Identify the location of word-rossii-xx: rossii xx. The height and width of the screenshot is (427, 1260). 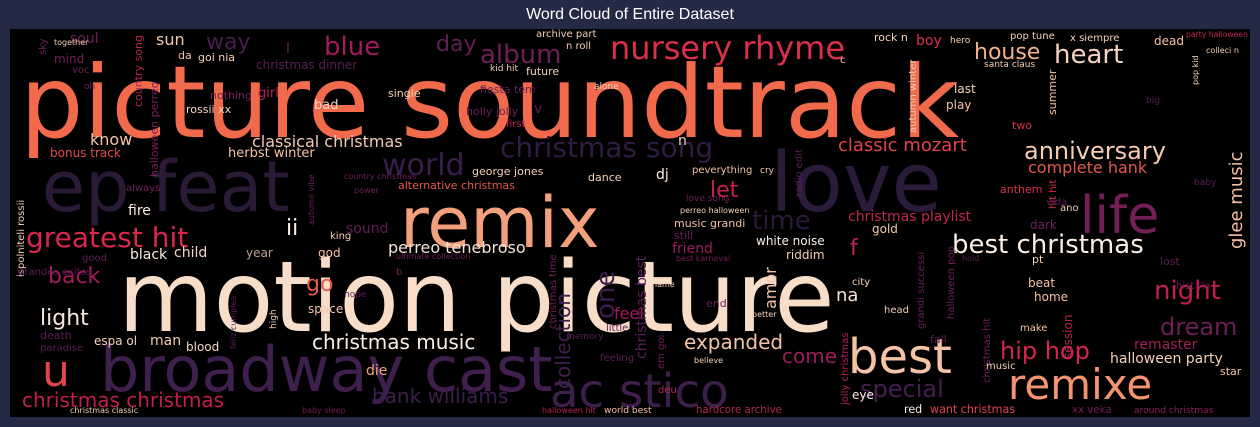
(209, 109).